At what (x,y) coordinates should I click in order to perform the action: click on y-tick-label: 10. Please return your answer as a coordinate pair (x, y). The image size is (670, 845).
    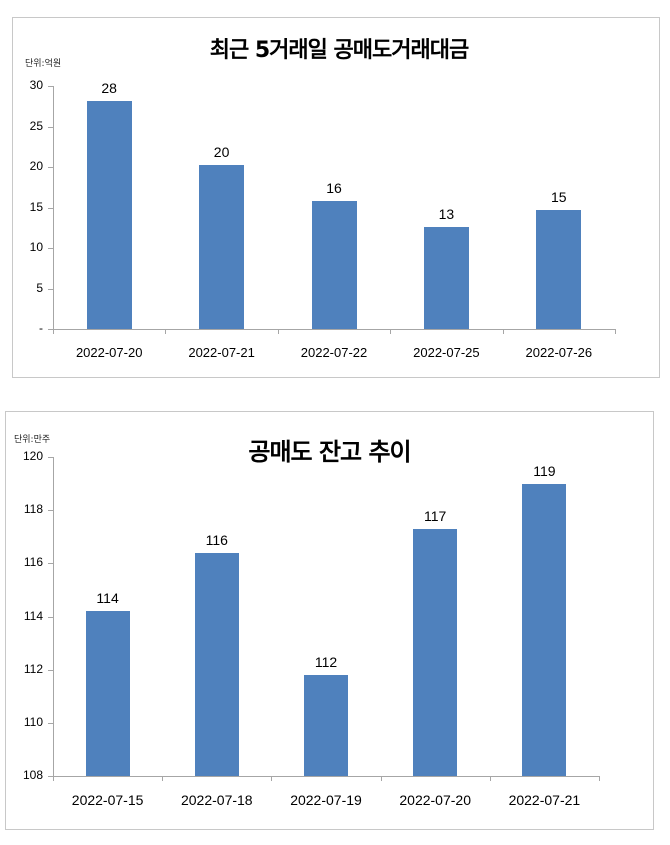
    Looking at the image, I should click on (36, 247).